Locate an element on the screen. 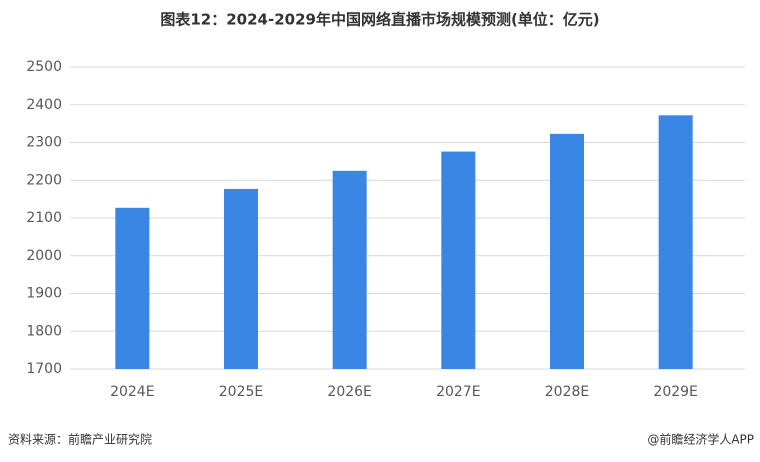  x-tick-label: 2026E is located at coordinates (349, 392).